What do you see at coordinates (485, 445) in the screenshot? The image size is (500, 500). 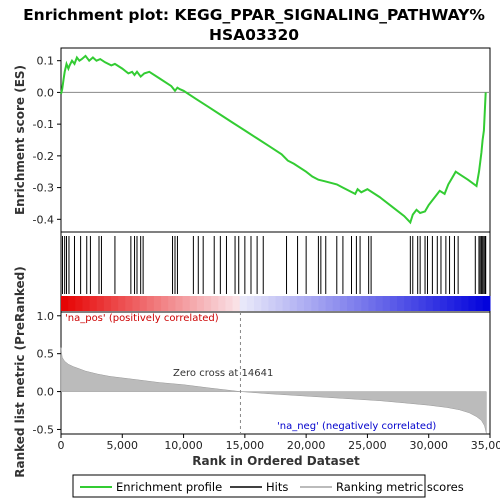 I see `x-tick-label: 35,000` at bounding box center [485, 445].